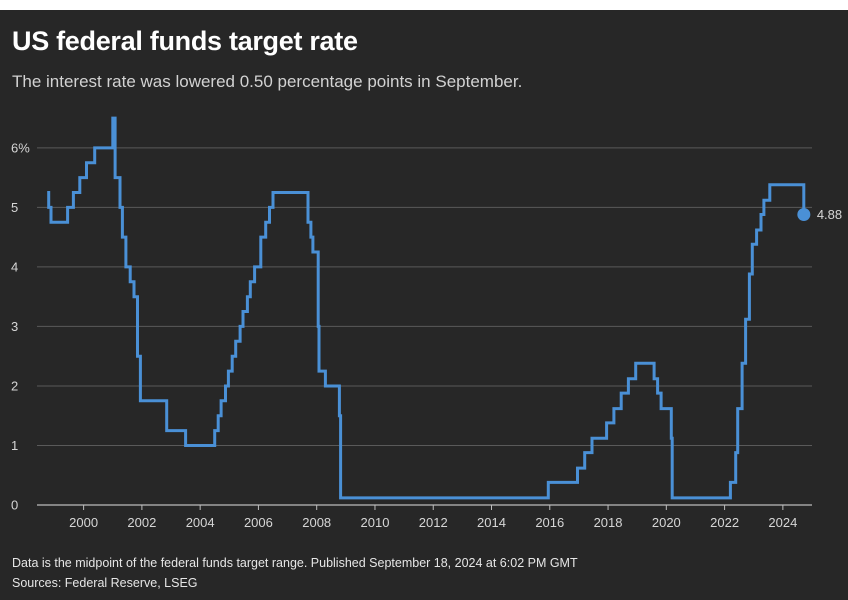 The image size is (848, 600). I want to click on chart-title: US federal funds target rate, so click(185, 41).